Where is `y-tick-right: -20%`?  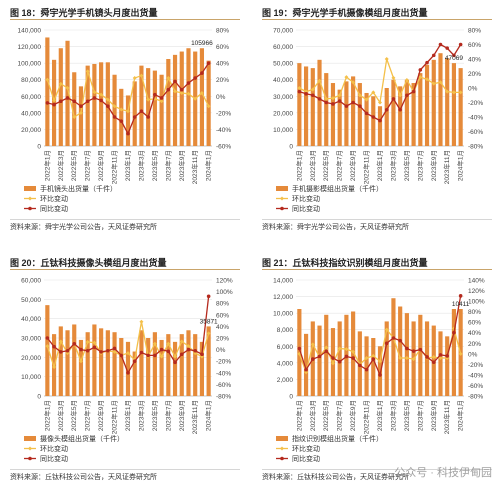
y-tick-right: -20% is located at coordinates (475, 103).